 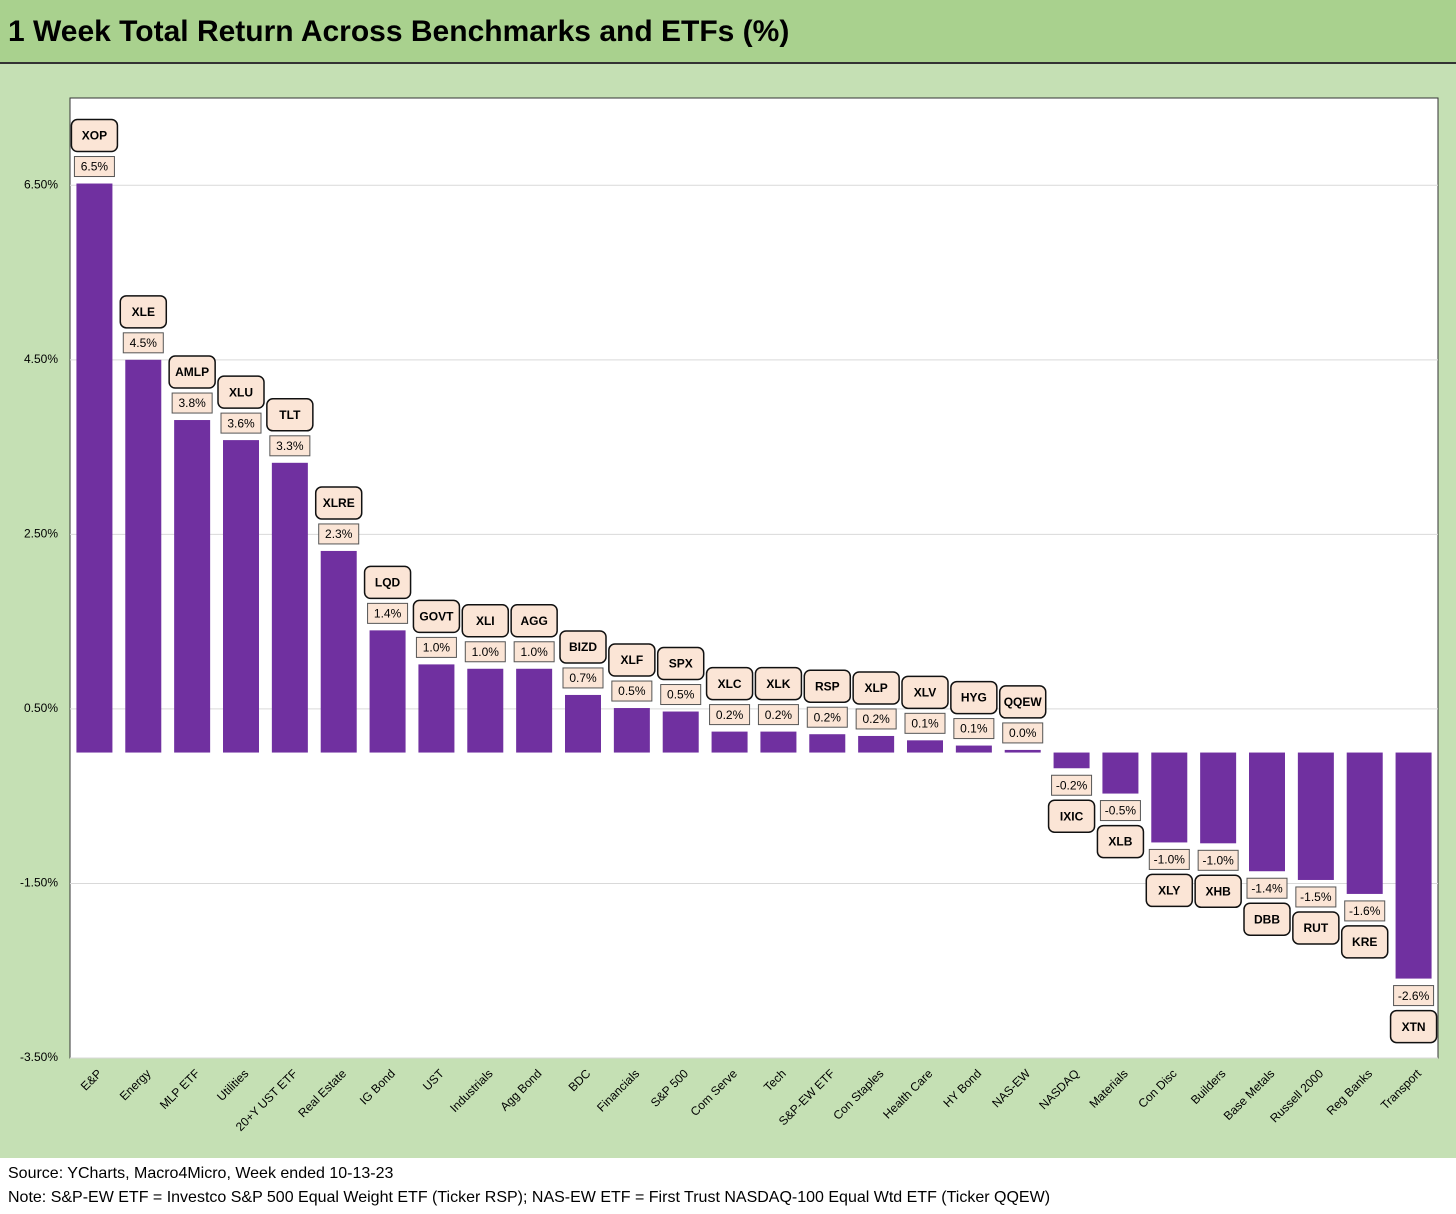 What do you see at coordinates (1364, 942) in the screenshot?
I see `ticker-label: KRE` at bounding box center [1364, 942].